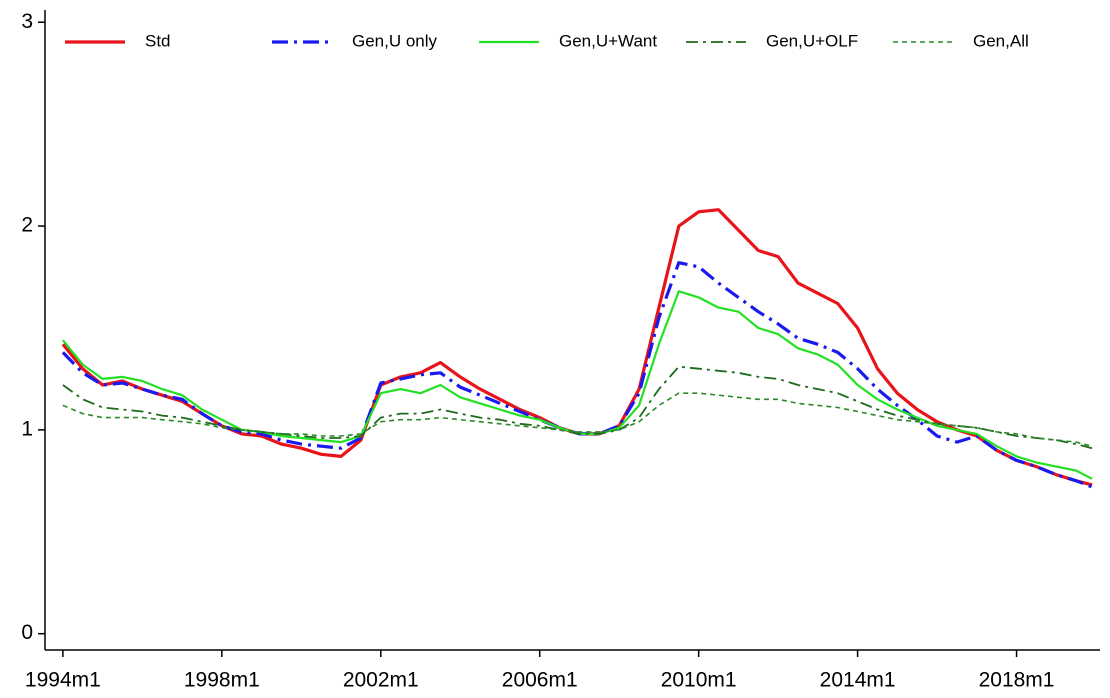 The width and height of the screenshot is (1110, 698). I want to click on y-tick-label: 0, so click(27, 632).